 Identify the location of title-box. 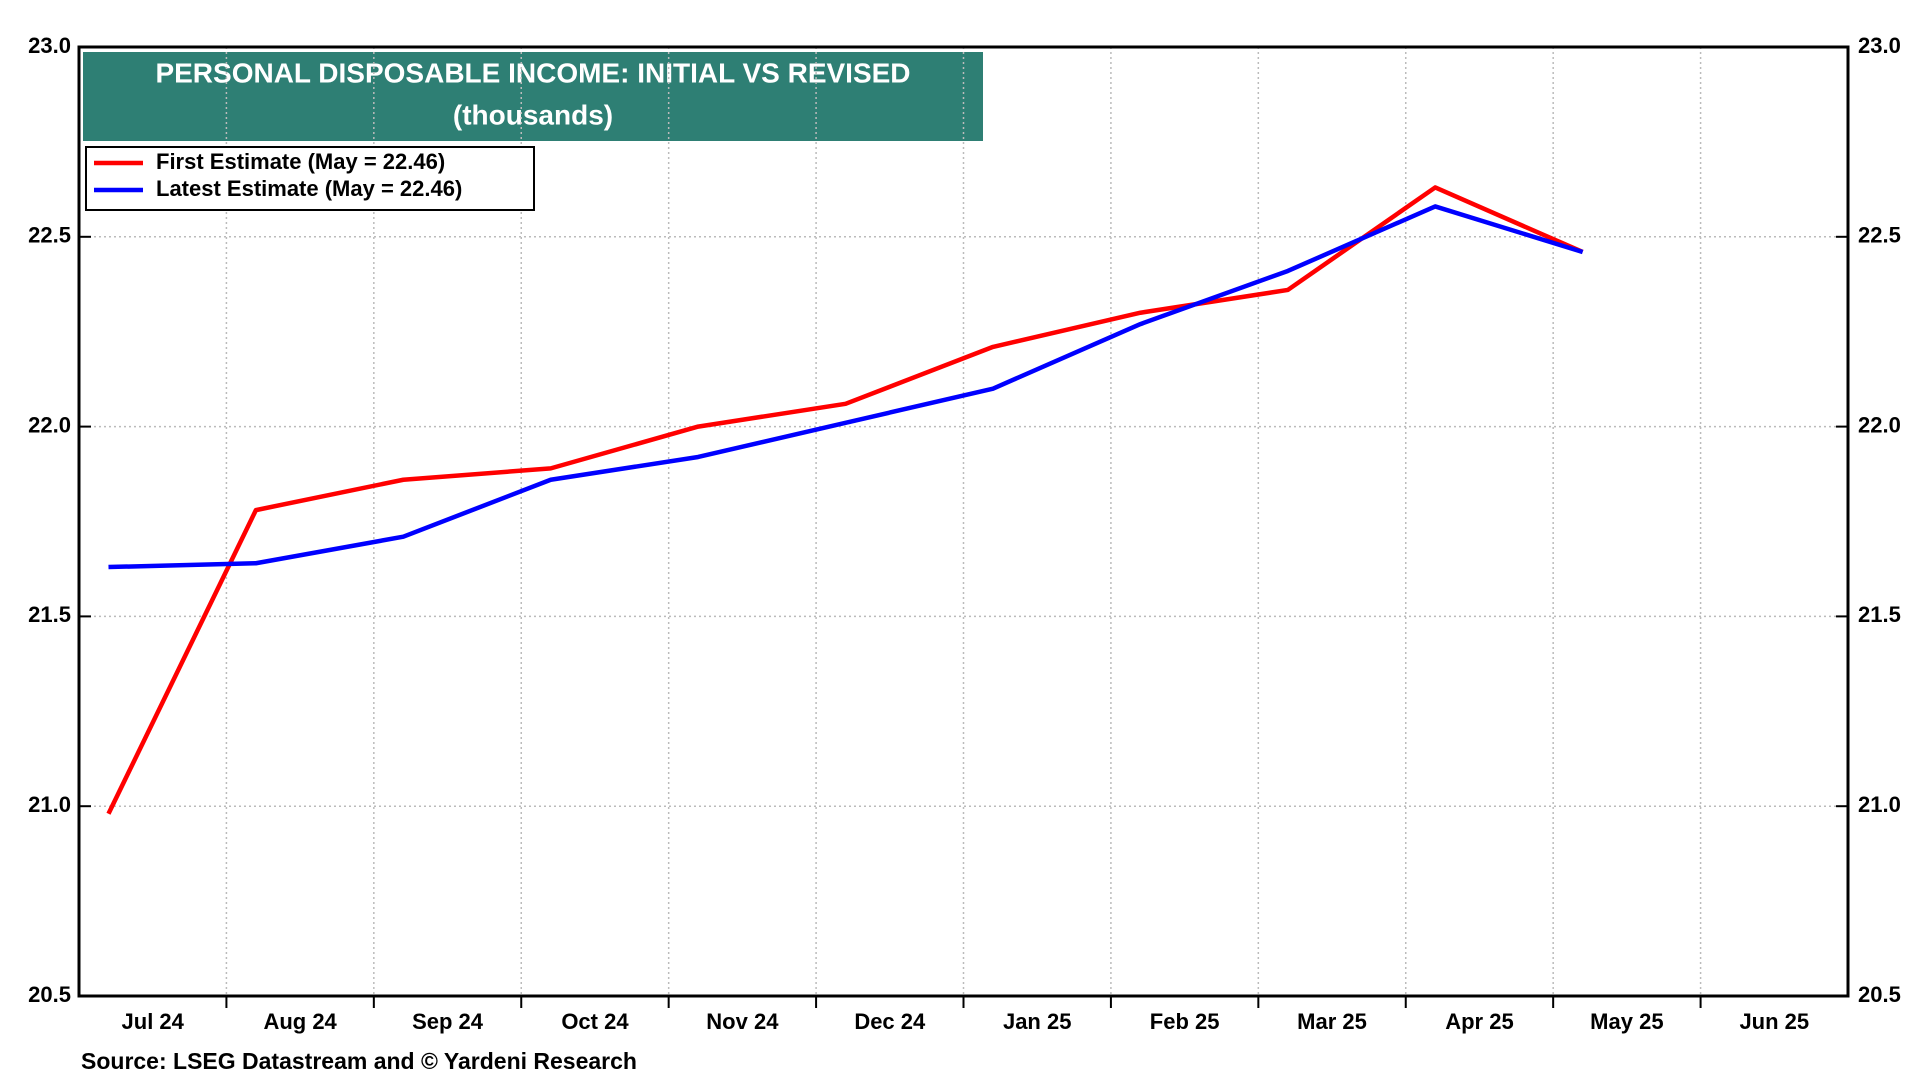
(533, 96).